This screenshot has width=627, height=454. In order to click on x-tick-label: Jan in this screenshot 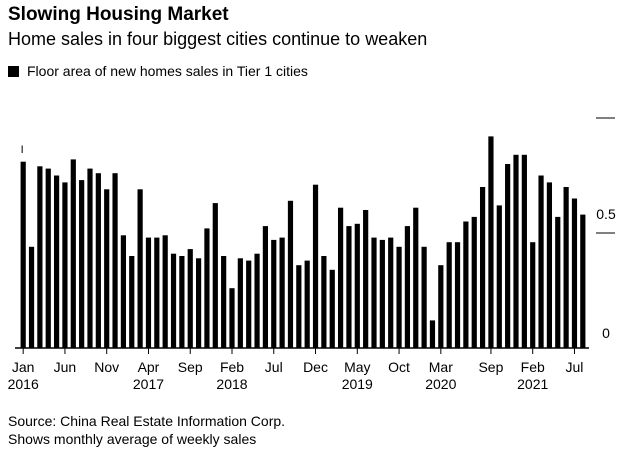, I will do `click(23, 367)`.